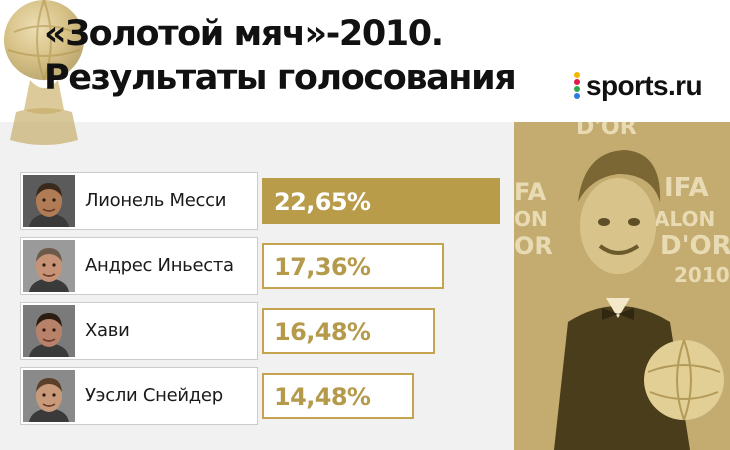 Image resolution: width=730 pixels, height=450 pixels. I want to click on svg-text: IFA, so click(686, 188).